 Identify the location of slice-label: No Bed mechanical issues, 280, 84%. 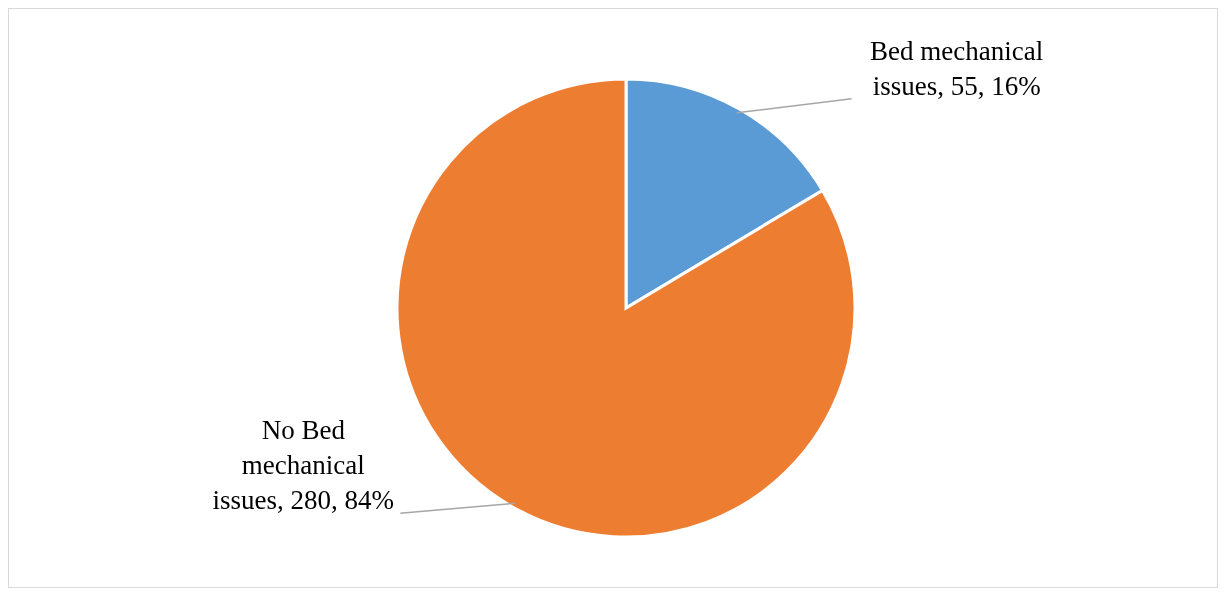
(303, 465).